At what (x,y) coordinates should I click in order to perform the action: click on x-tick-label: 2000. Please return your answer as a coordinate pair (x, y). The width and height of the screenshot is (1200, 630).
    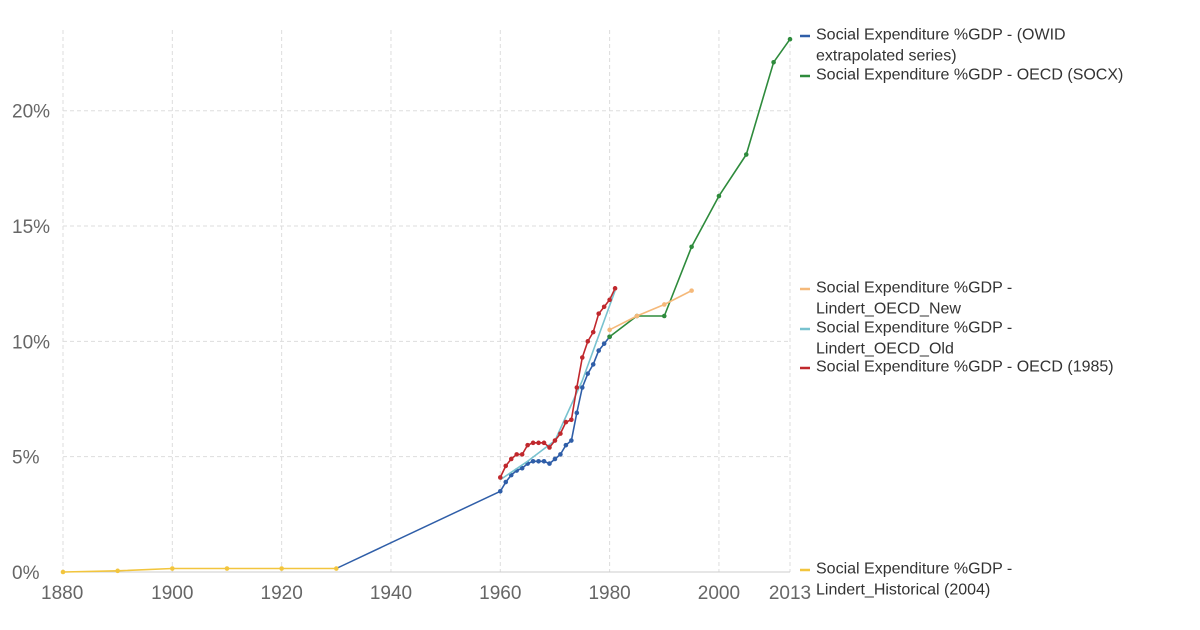
    Looking at the image, I should click on (719, 593).